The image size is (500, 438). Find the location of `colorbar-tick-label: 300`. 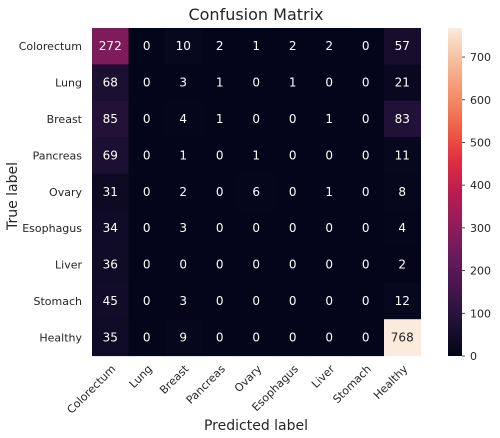

colorbar-tick-label: 300 is located at coordinates (480, 228).